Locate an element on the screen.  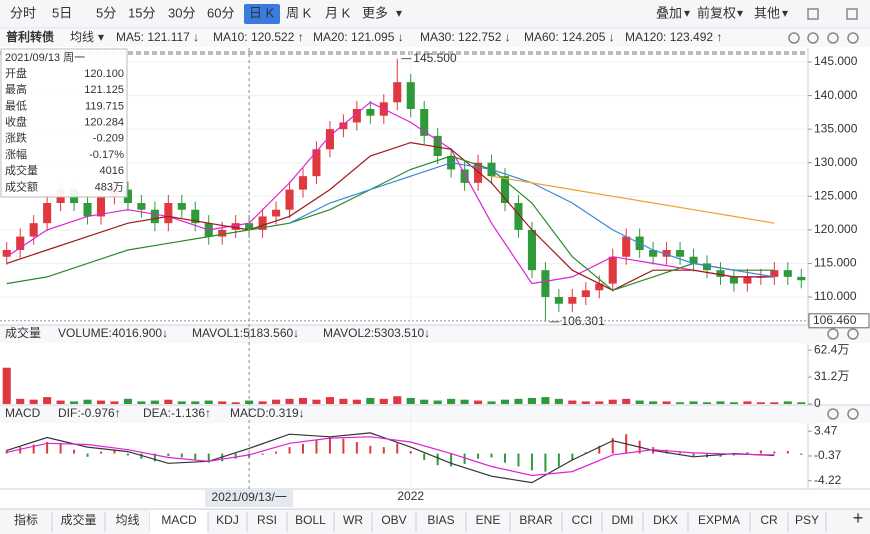
price-marker-label: 106.460 is located at coordinates (835, 320).